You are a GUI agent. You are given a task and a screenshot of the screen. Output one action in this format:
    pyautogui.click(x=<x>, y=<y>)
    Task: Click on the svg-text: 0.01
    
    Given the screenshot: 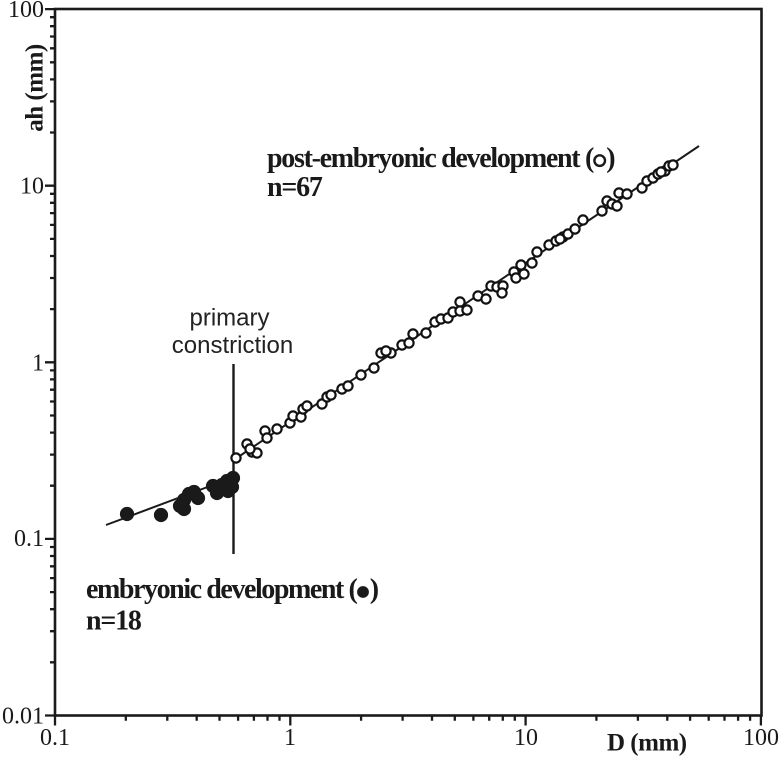 What is the action you would take?
    pyautogui.click(x=23, y=717)
    